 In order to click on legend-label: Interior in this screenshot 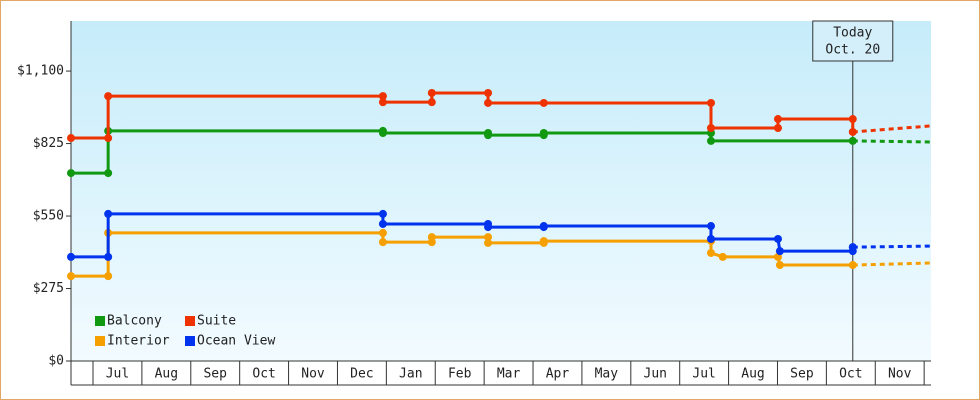, I will do `click(138, 341)`.